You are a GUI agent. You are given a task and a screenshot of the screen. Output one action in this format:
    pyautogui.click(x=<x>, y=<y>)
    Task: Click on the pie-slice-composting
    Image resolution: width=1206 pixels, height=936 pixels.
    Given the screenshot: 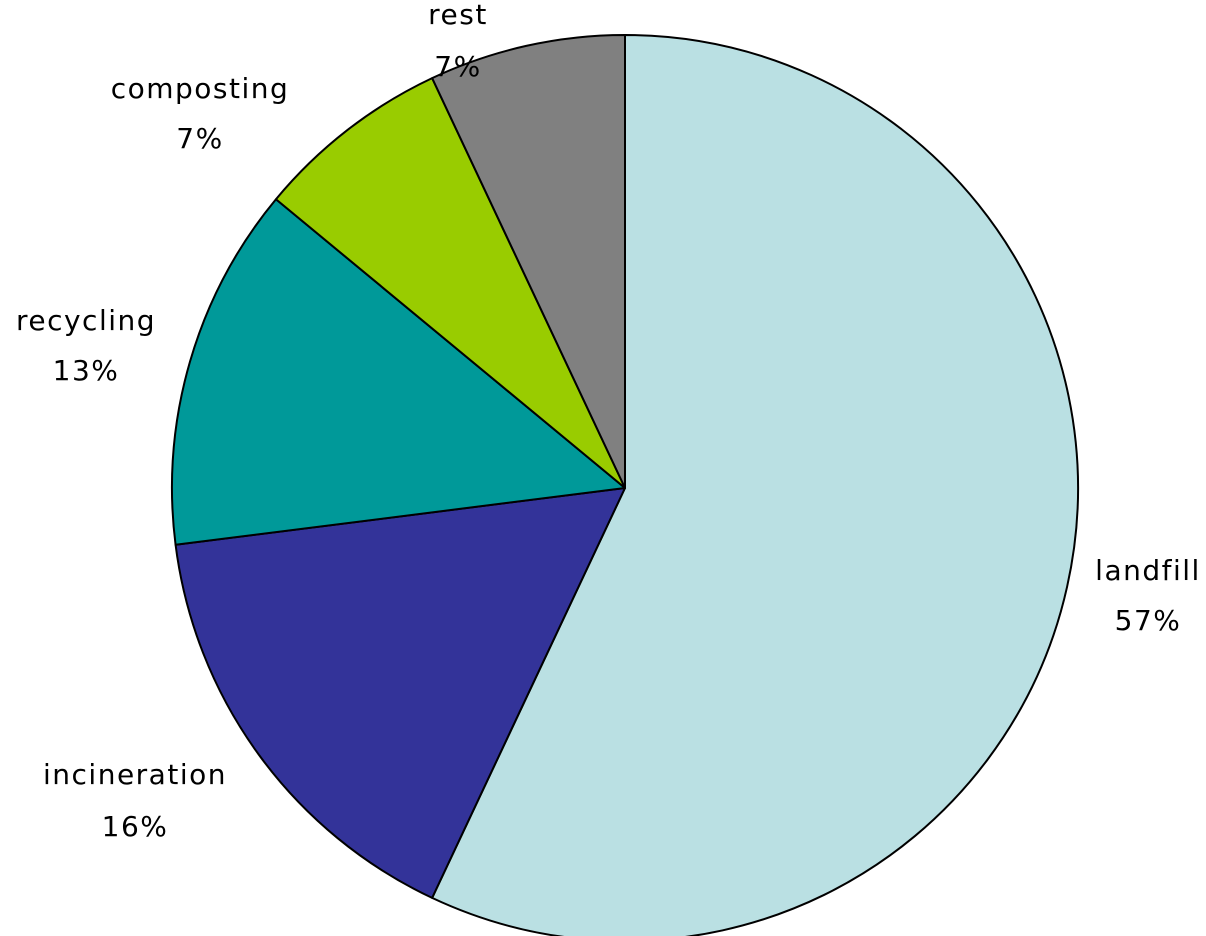 What is the action you would take?
    pyautogui.click(x=450, y=283)
    